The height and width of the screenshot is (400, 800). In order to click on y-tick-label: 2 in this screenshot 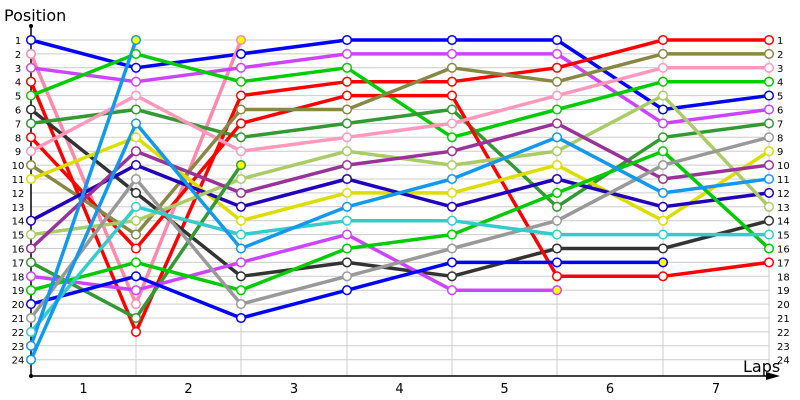, I will do `click(18, 55)`.